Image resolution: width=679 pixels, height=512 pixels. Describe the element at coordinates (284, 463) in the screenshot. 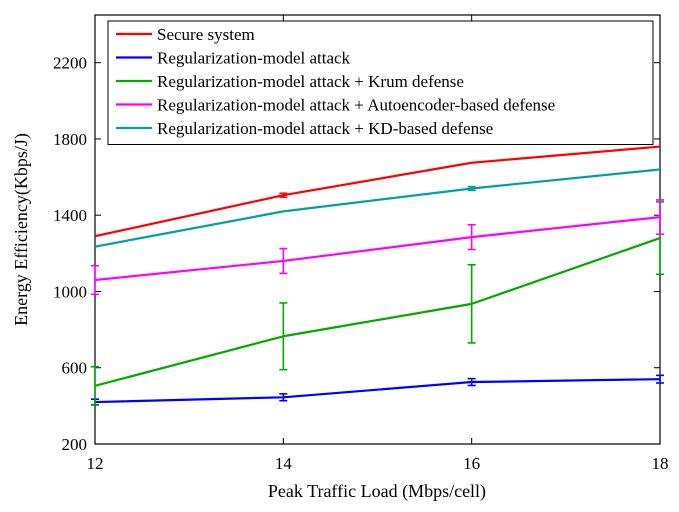

I see `x-tick-label: 14` at that location.